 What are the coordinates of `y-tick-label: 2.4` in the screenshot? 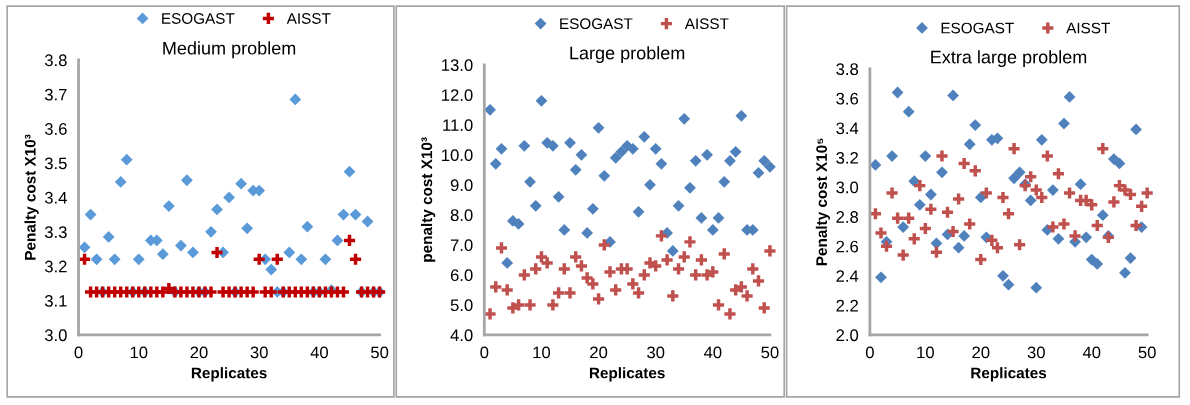 It's located at (847, 276).